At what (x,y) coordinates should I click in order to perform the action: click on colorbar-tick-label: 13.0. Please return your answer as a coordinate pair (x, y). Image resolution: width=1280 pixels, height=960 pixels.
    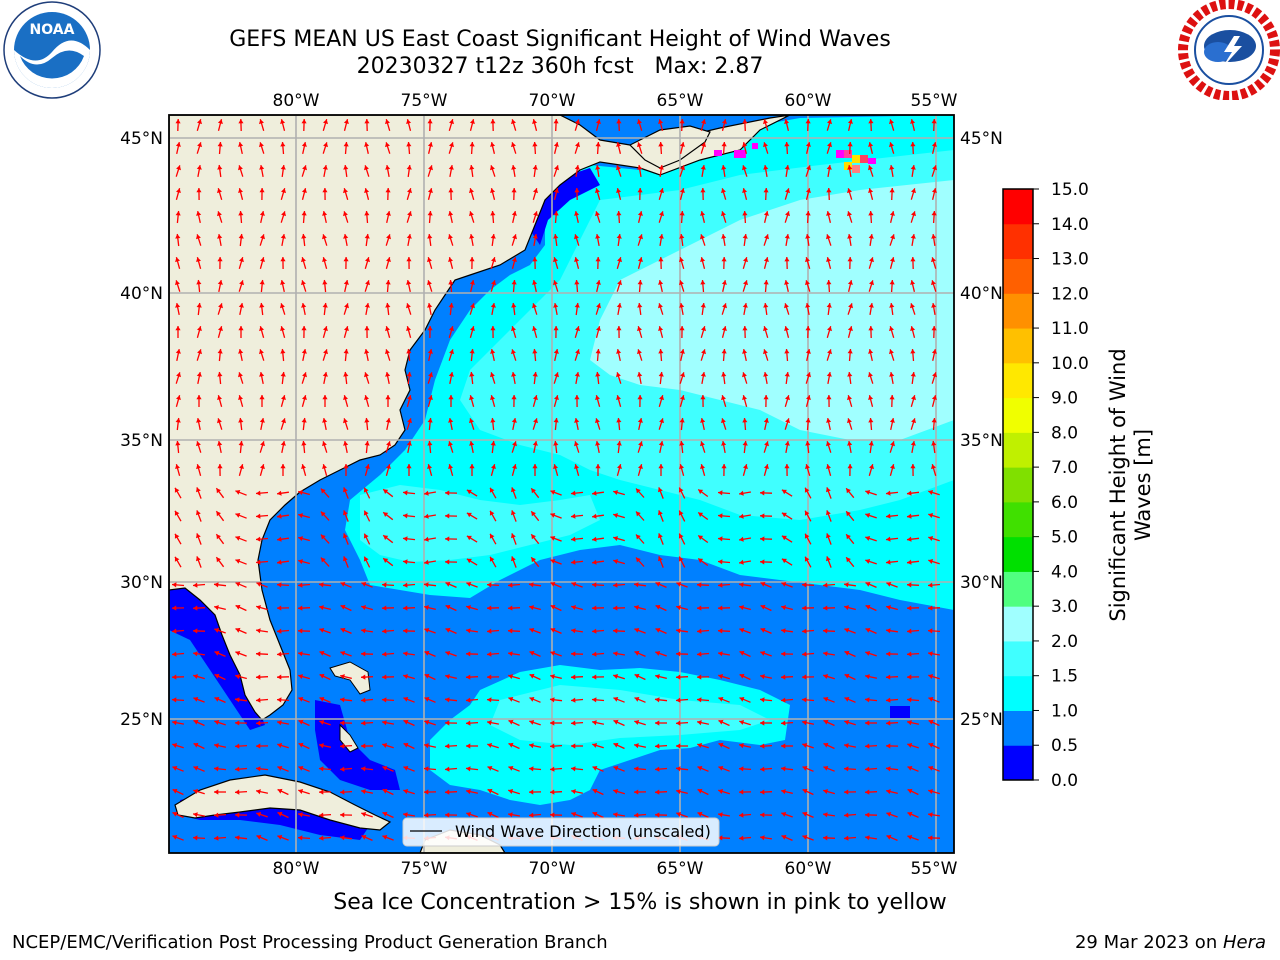
    Looking at the image, I should click on (1070, 260).